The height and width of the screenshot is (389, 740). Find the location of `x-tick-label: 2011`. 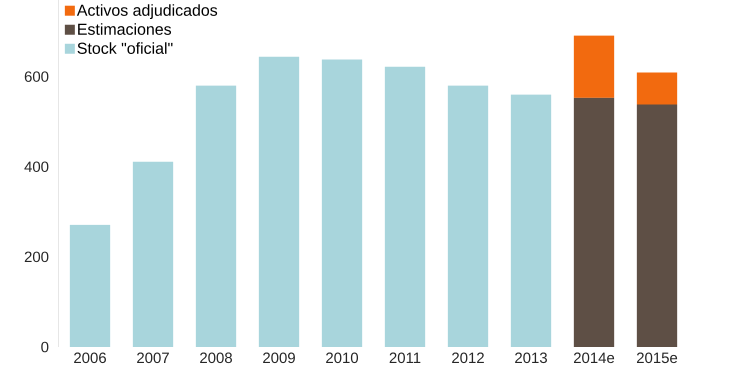

x-tick-label: 2011 is located at coordinates (405, 358).